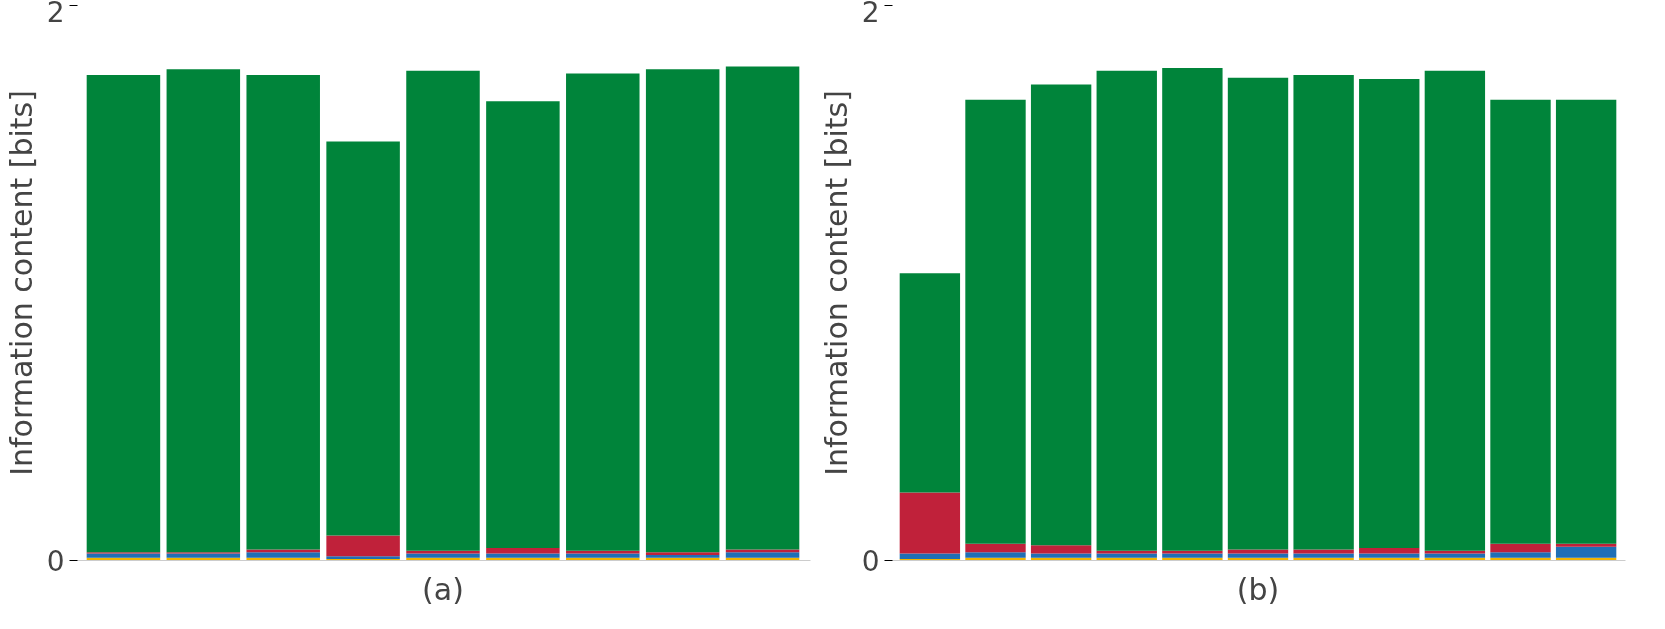 The image size is (1665, 629). What do you see at coordinates (443, 589) in the screenshot?
I see `x-axis-title: (a)` at bounding box center [443, 589].